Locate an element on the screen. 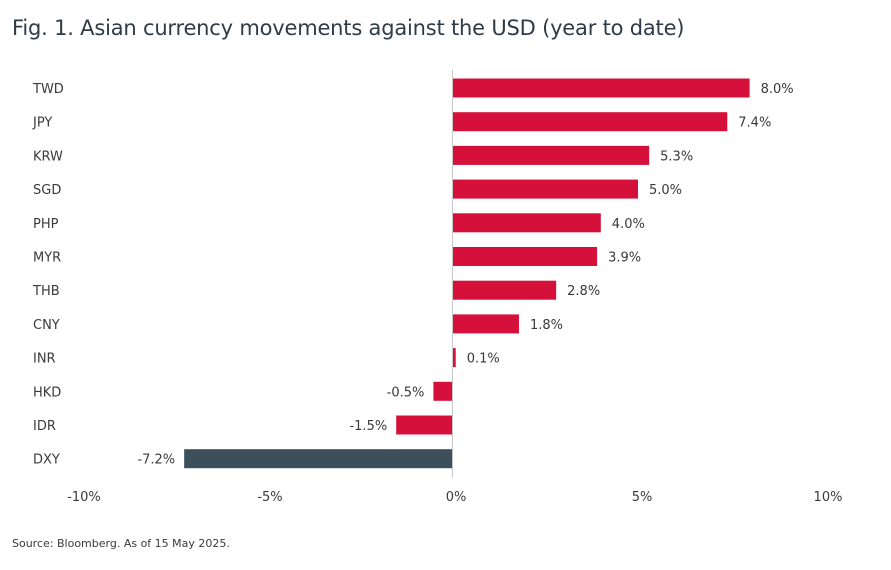 The height and width of the screenshot is (570, 891). bar-php is located at coordinates (526, 223).